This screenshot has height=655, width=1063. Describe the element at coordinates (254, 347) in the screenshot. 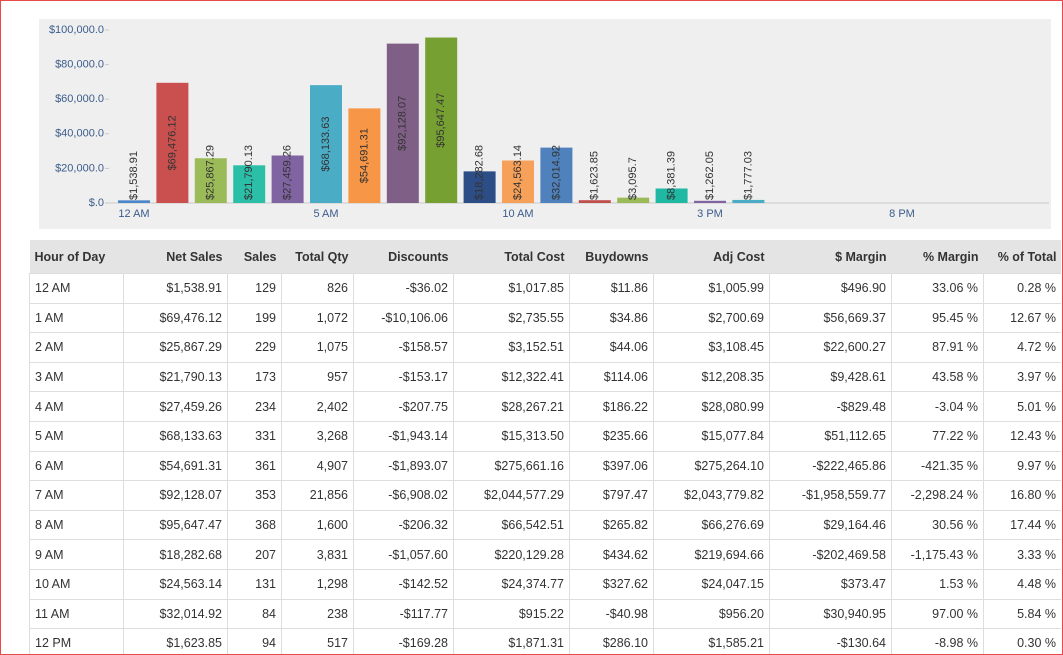

I see `table-cell: 229` at that location.